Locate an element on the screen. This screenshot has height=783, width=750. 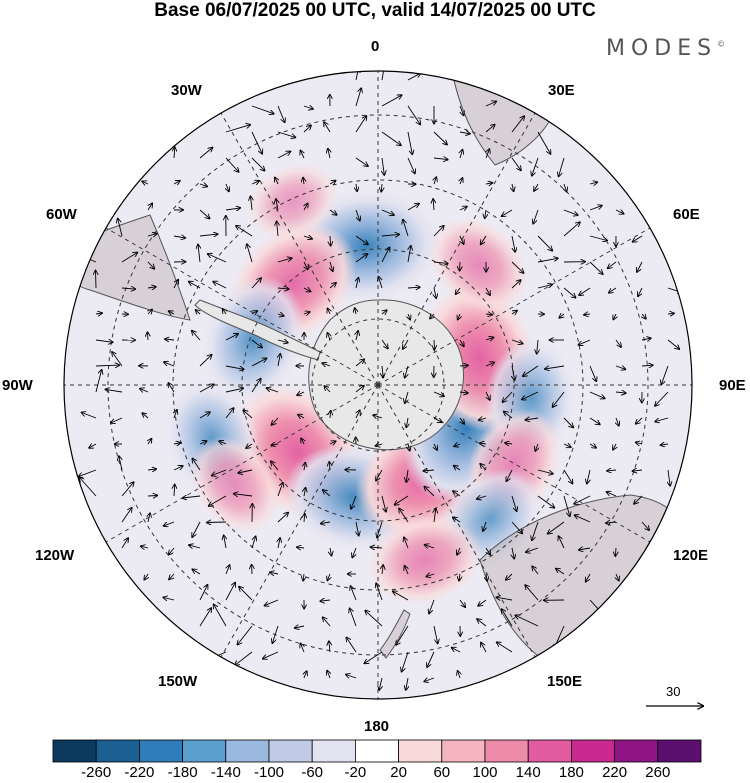
colorbar-tick-label: 220 is located at coordinates (615, 772).